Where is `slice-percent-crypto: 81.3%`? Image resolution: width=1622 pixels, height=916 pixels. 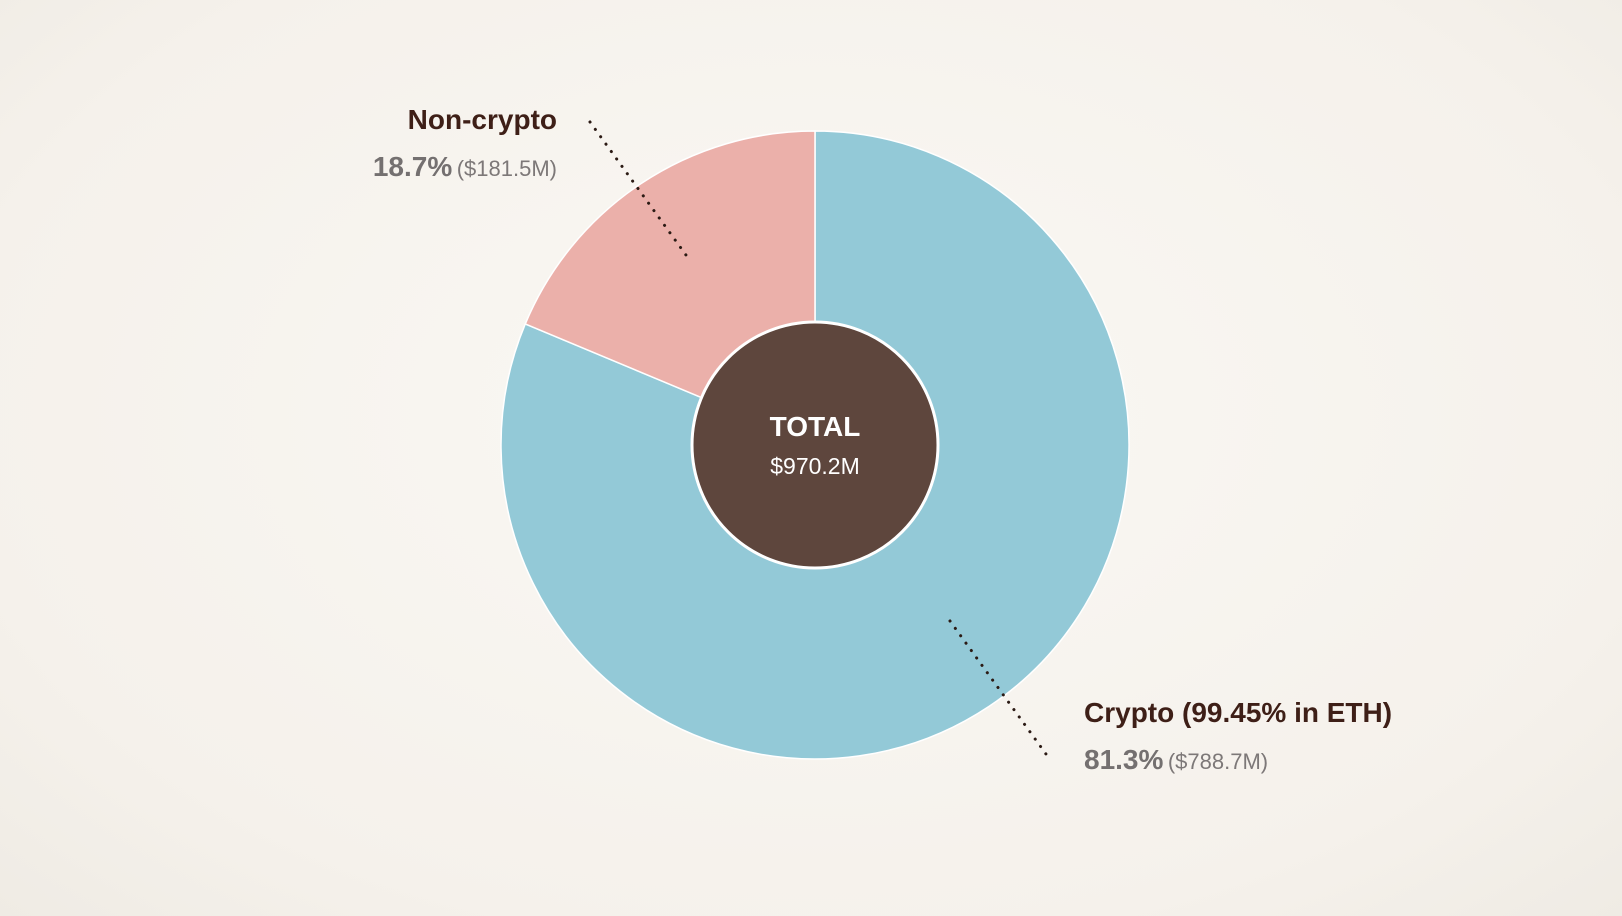 slice-percent-crypto: 81.3% is located at coordinates (1124, 759).